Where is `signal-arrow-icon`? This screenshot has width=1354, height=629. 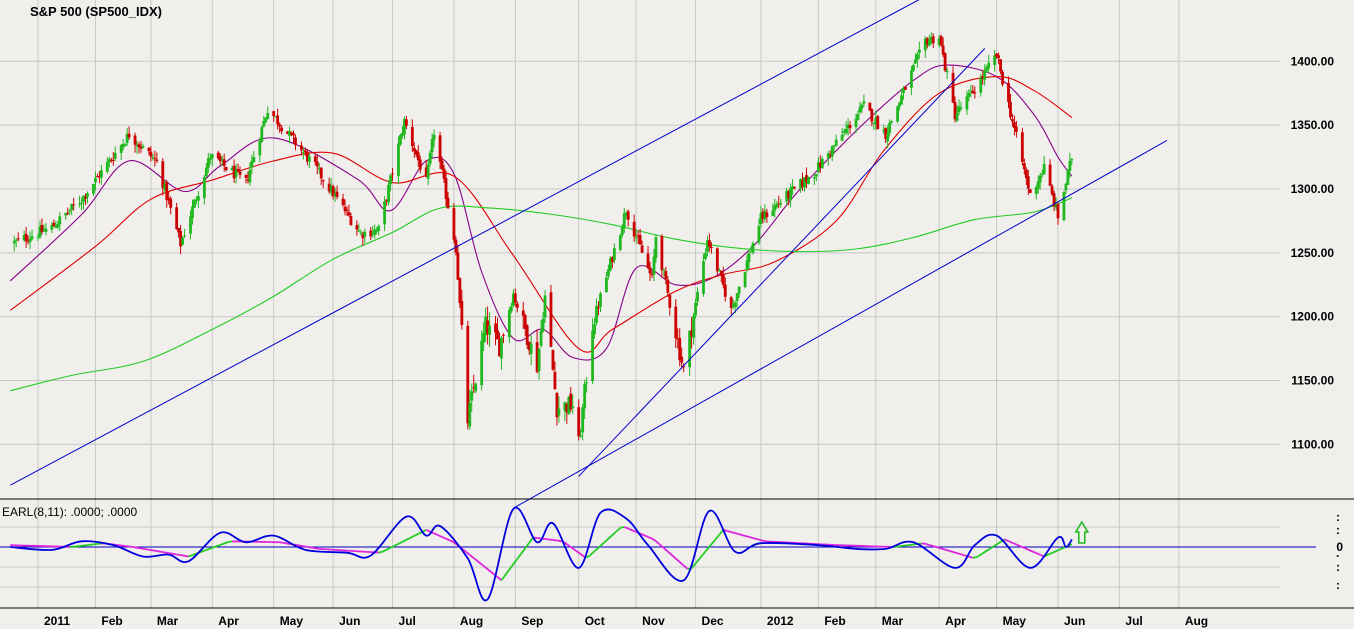
signal-arrow-icon is located at coordinates (1082, 532).